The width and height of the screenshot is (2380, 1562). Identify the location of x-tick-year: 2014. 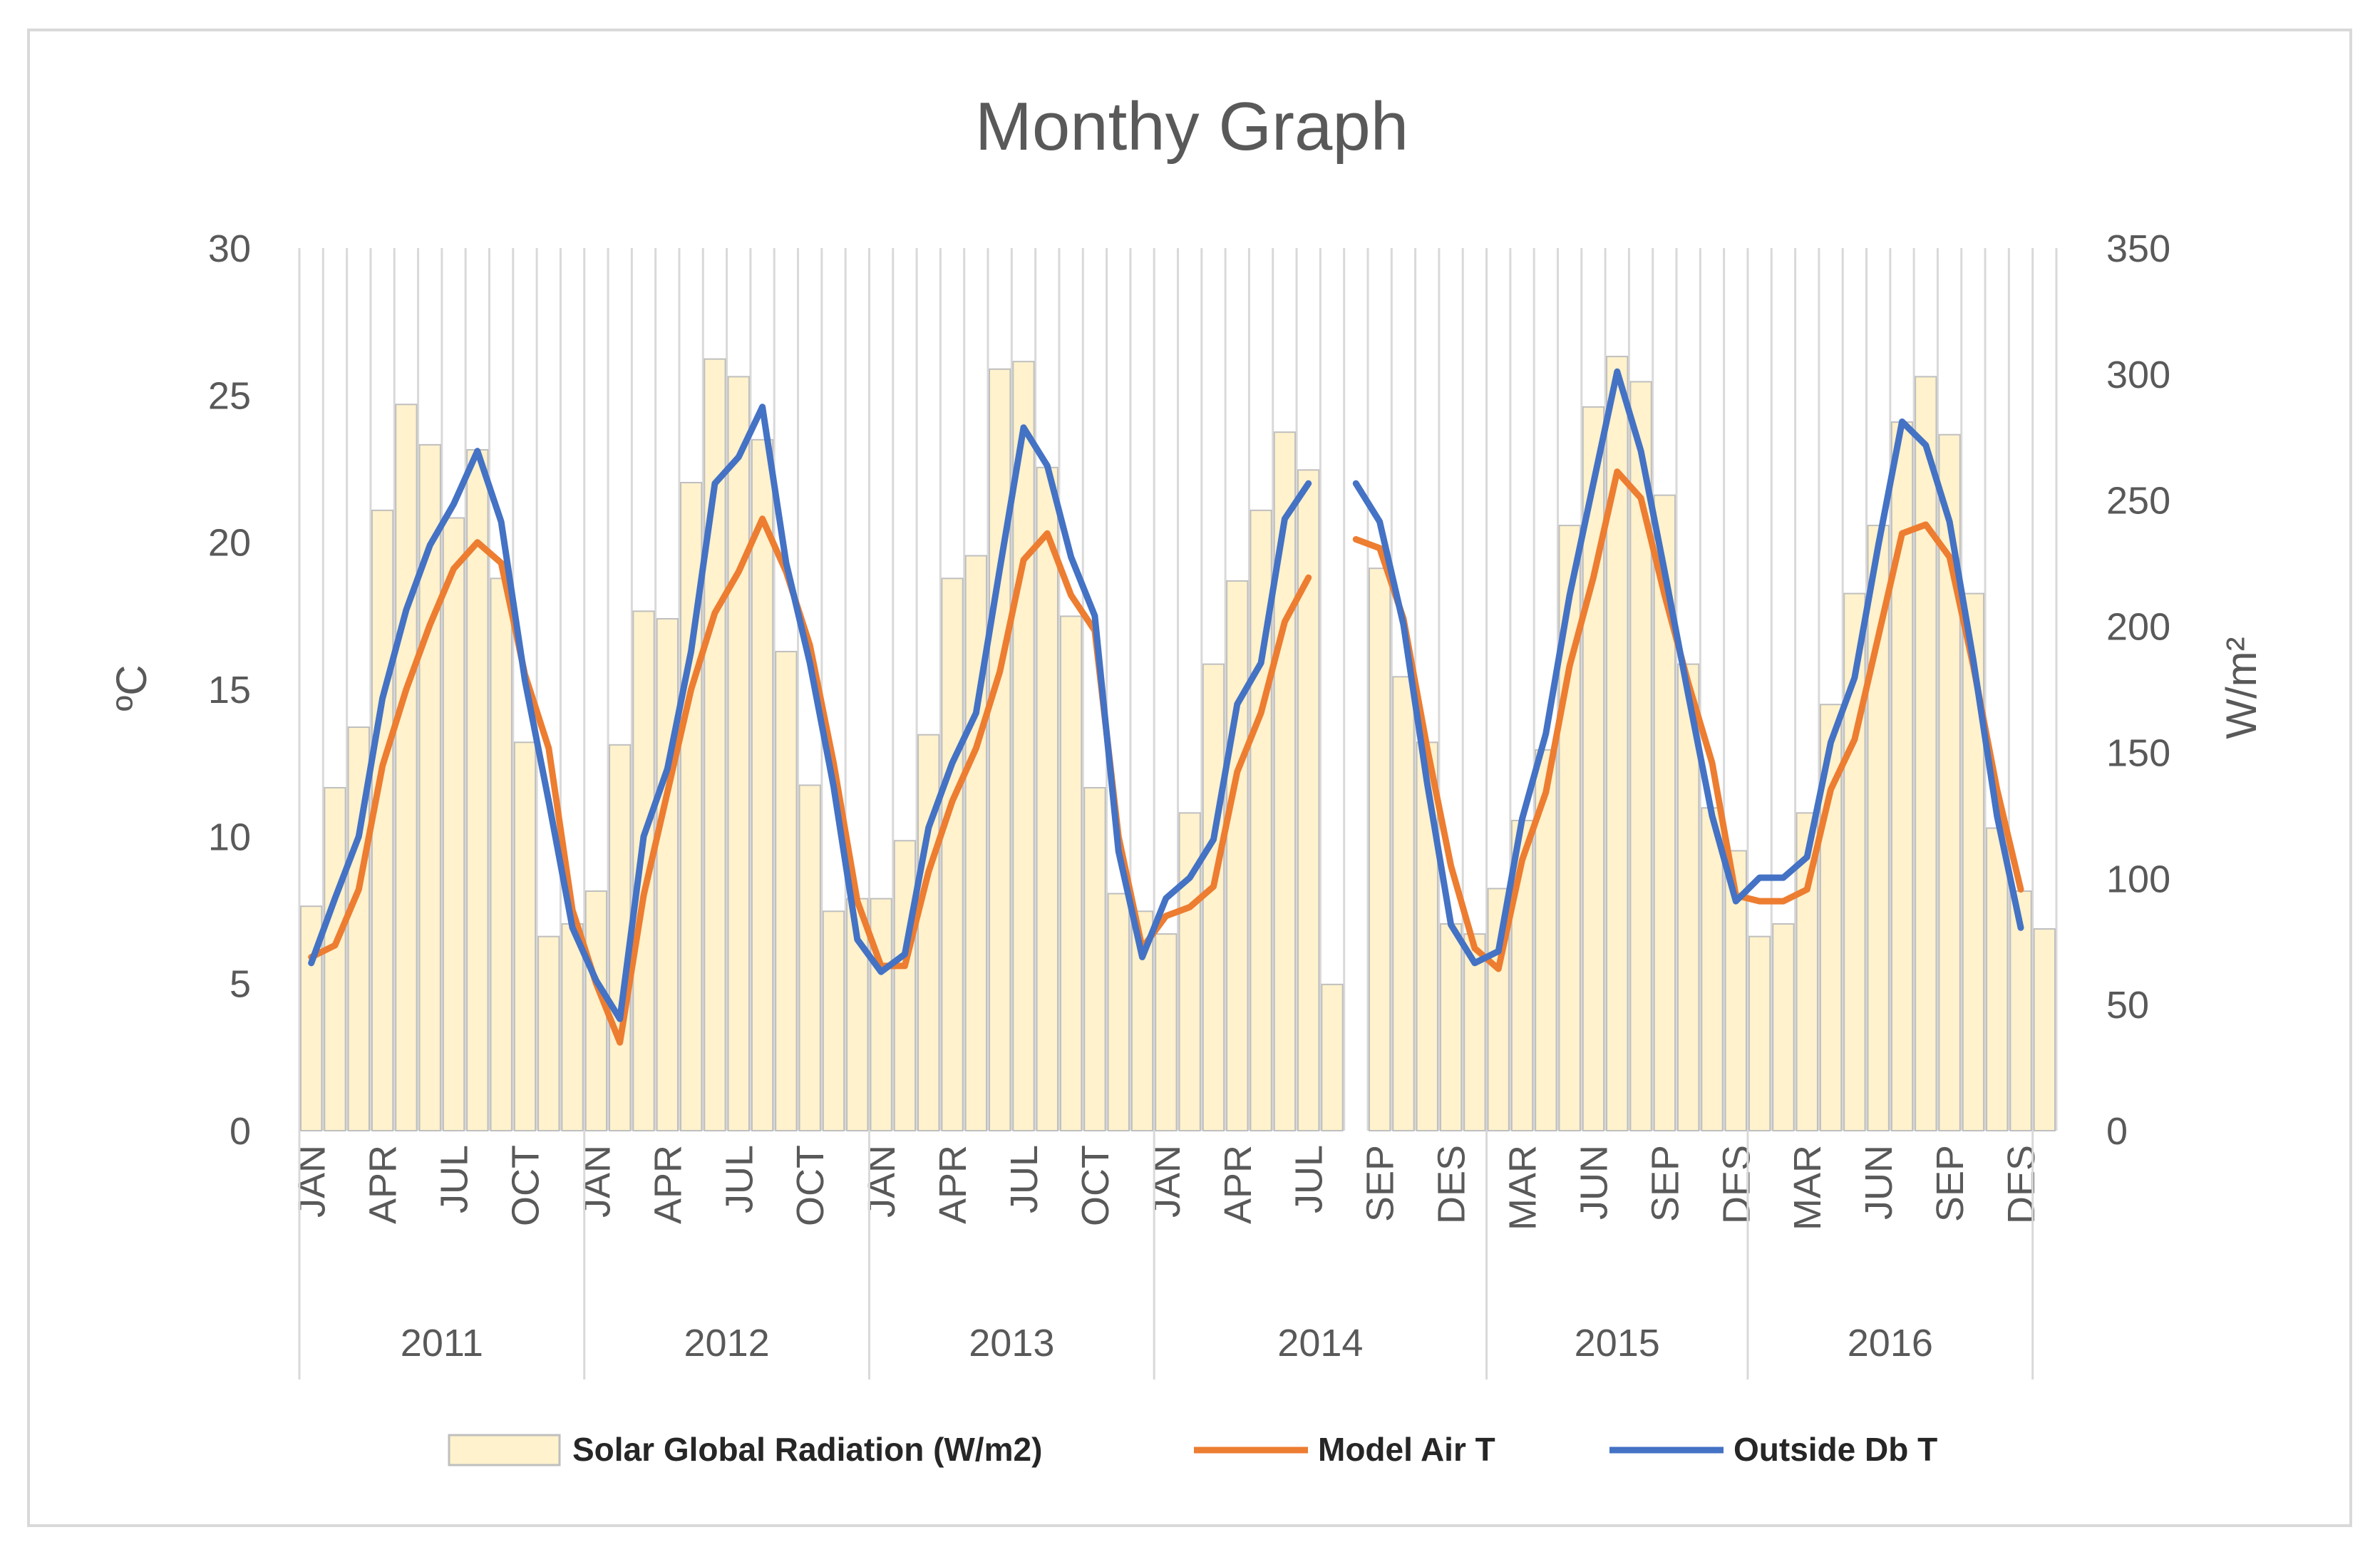
(1320, 1343).